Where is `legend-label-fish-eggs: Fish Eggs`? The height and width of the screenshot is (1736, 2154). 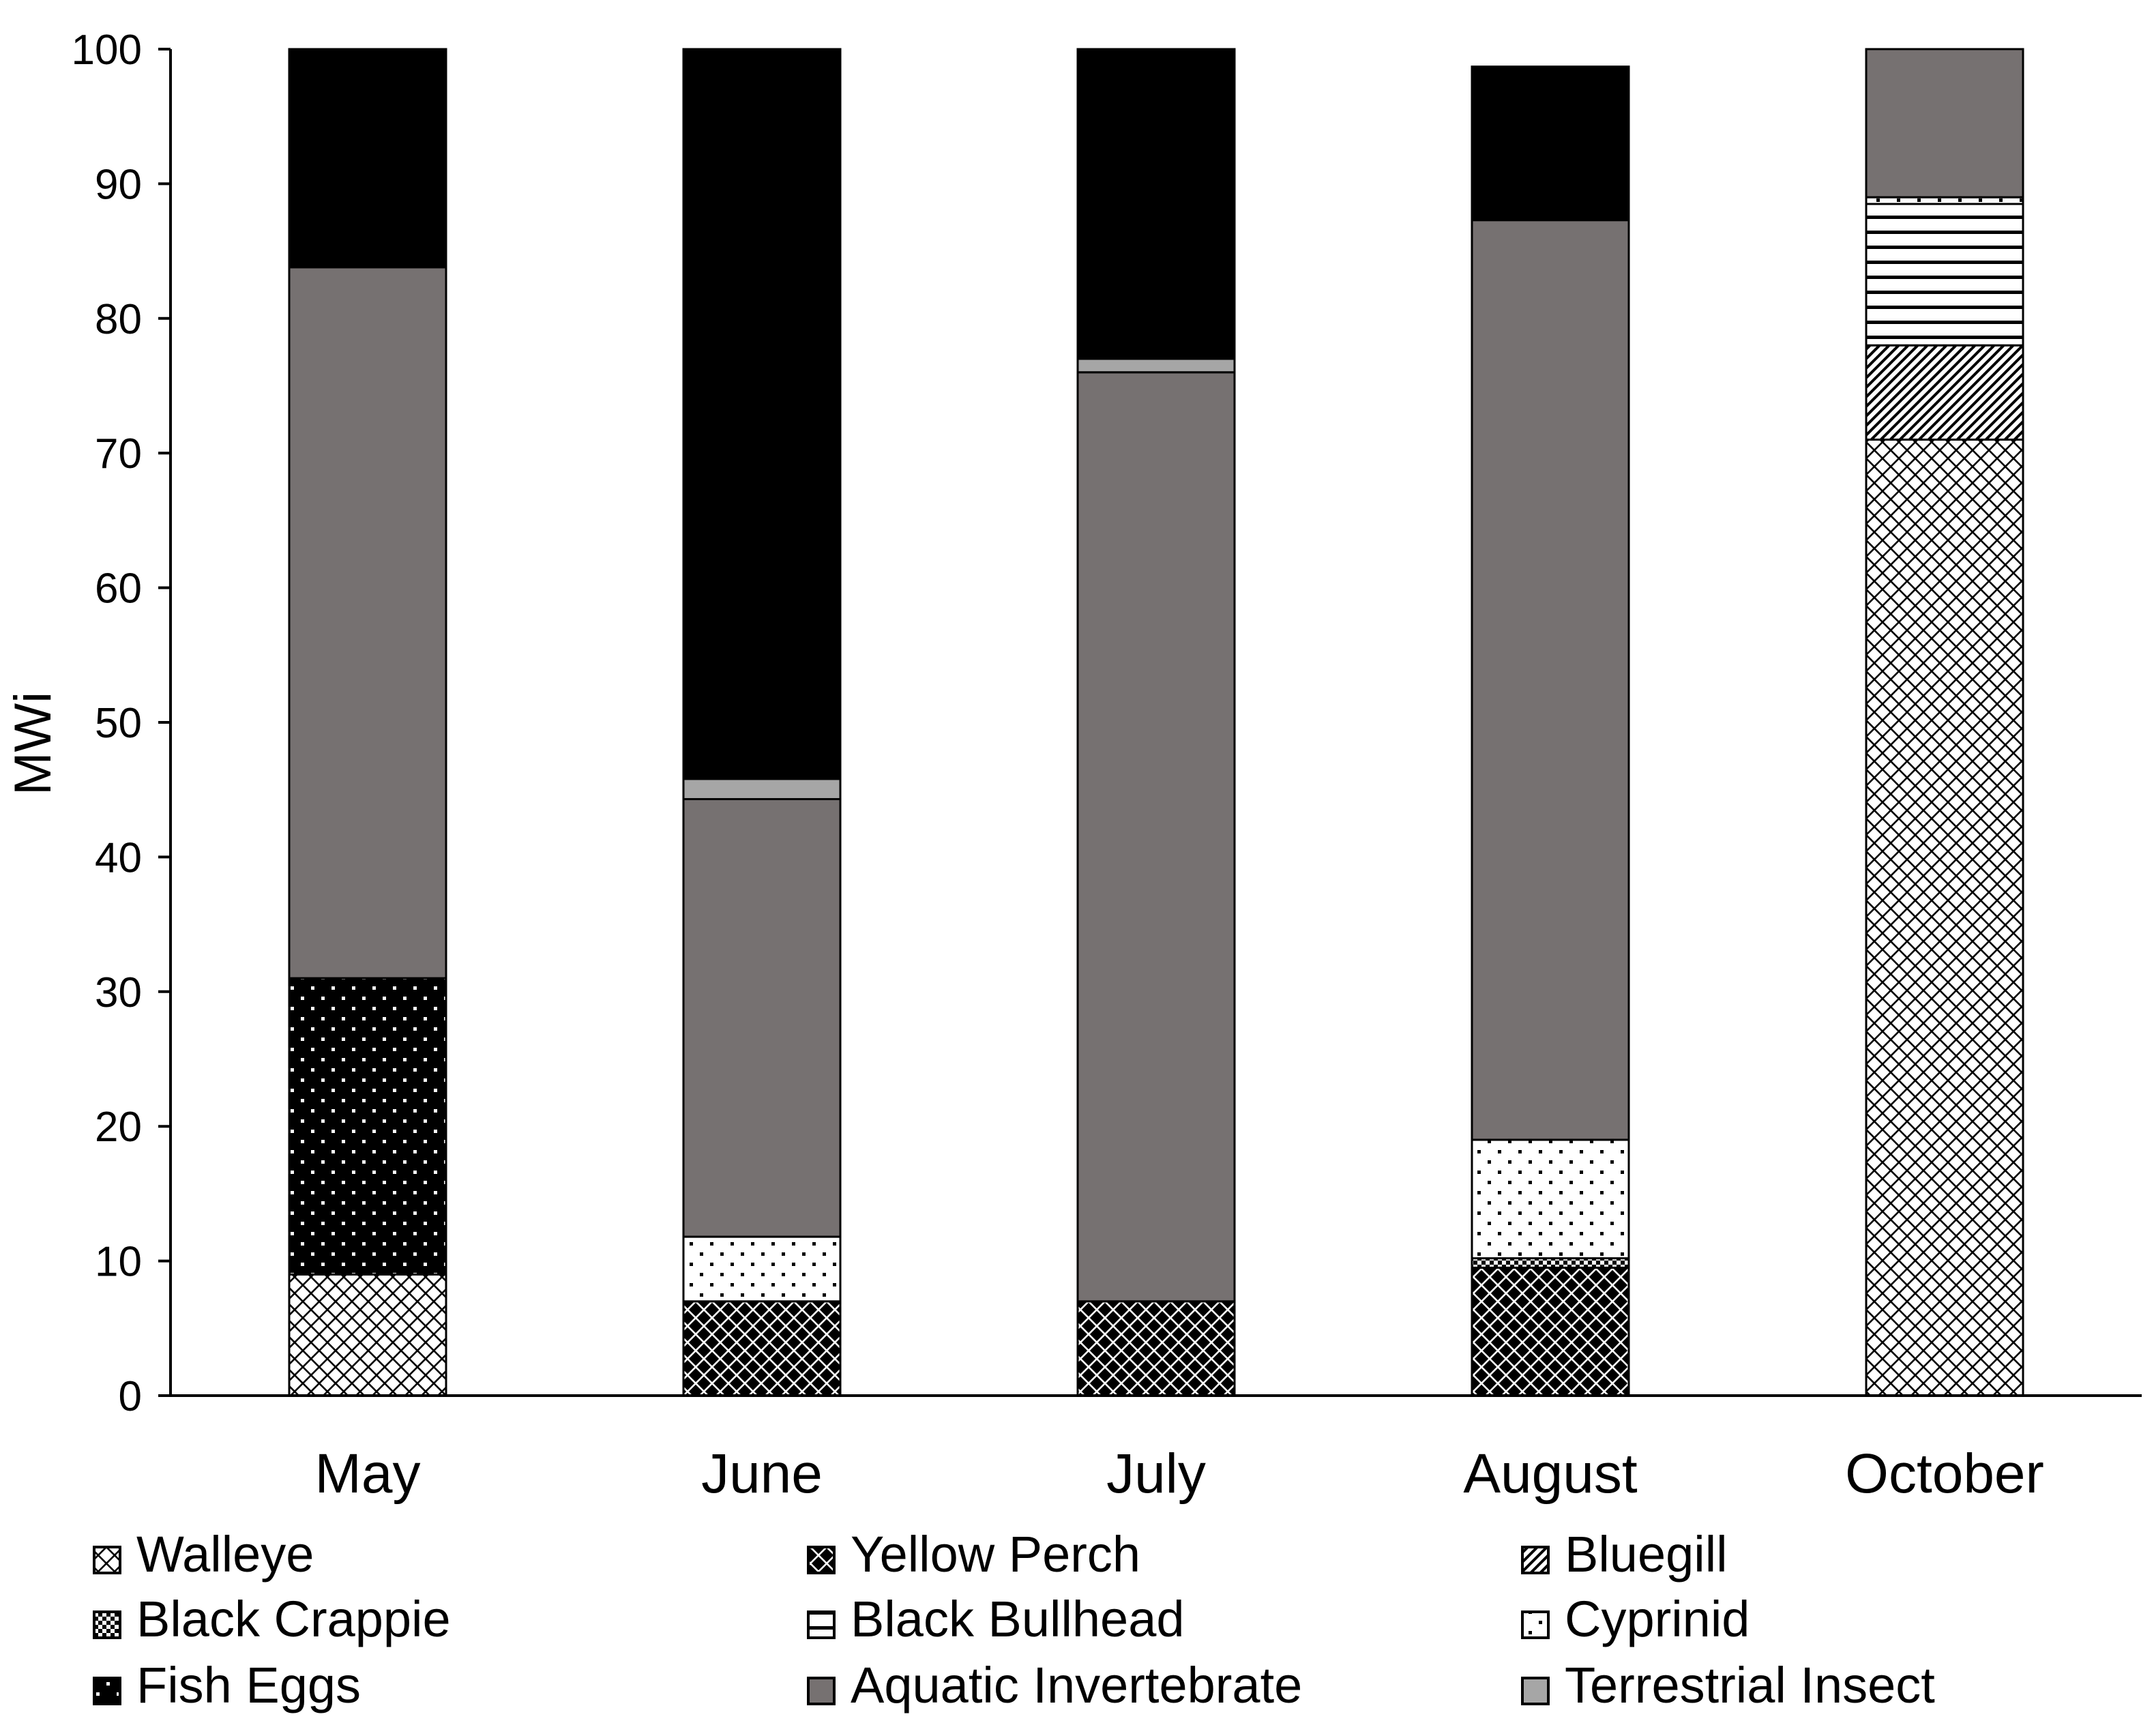
legend-label-fish-eggs: Fish Eggs is located at coordinates (248, 1685).